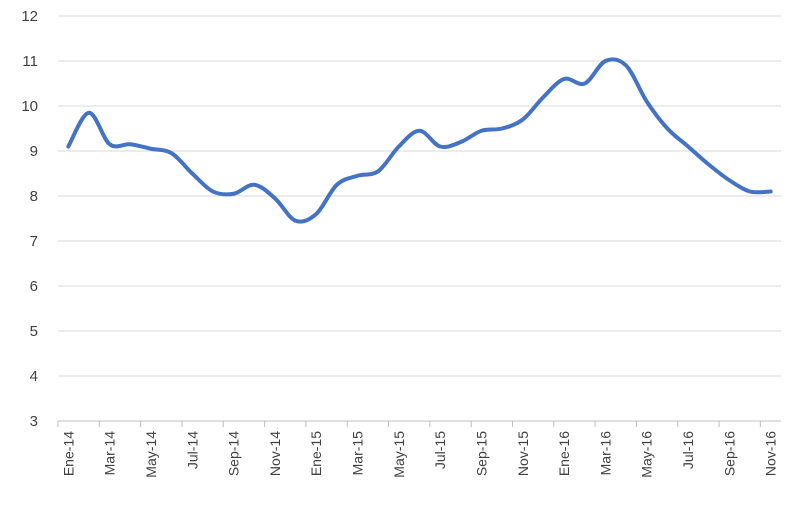  Describe the element at coordinates (419, 423) in the screenshot. I see `x-axis` at that location.